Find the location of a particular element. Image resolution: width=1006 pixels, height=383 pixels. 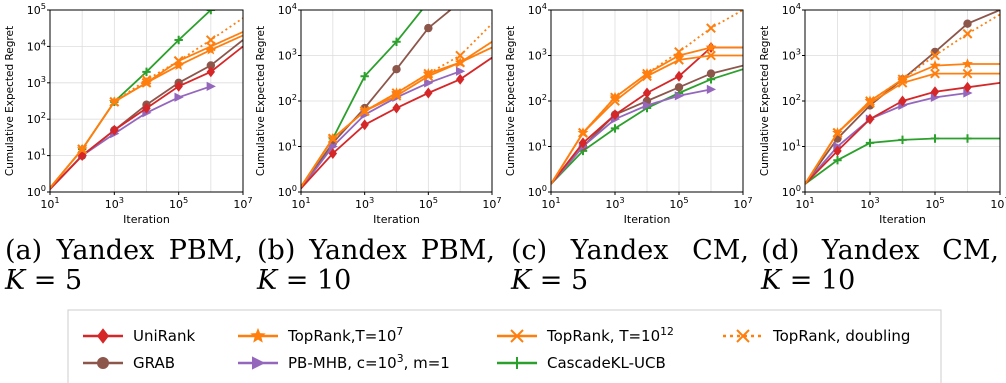

caption-c: (c) Yandex CM, K = 5 is located at coordinates (630, 266).